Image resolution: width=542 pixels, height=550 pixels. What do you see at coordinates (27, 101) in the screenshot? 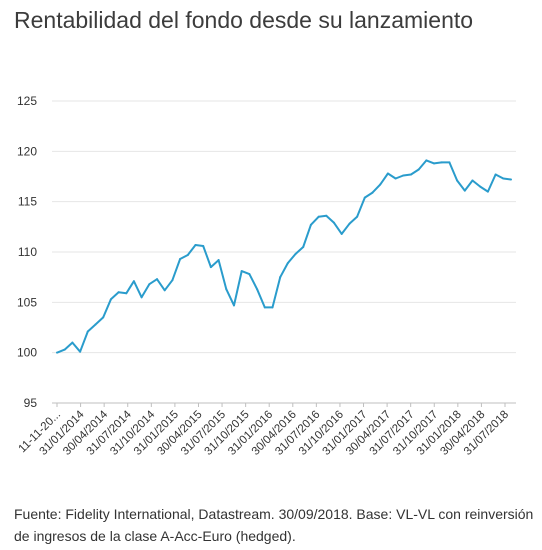
I see `y-tick-label: 125` at bounding box center [27, 101].